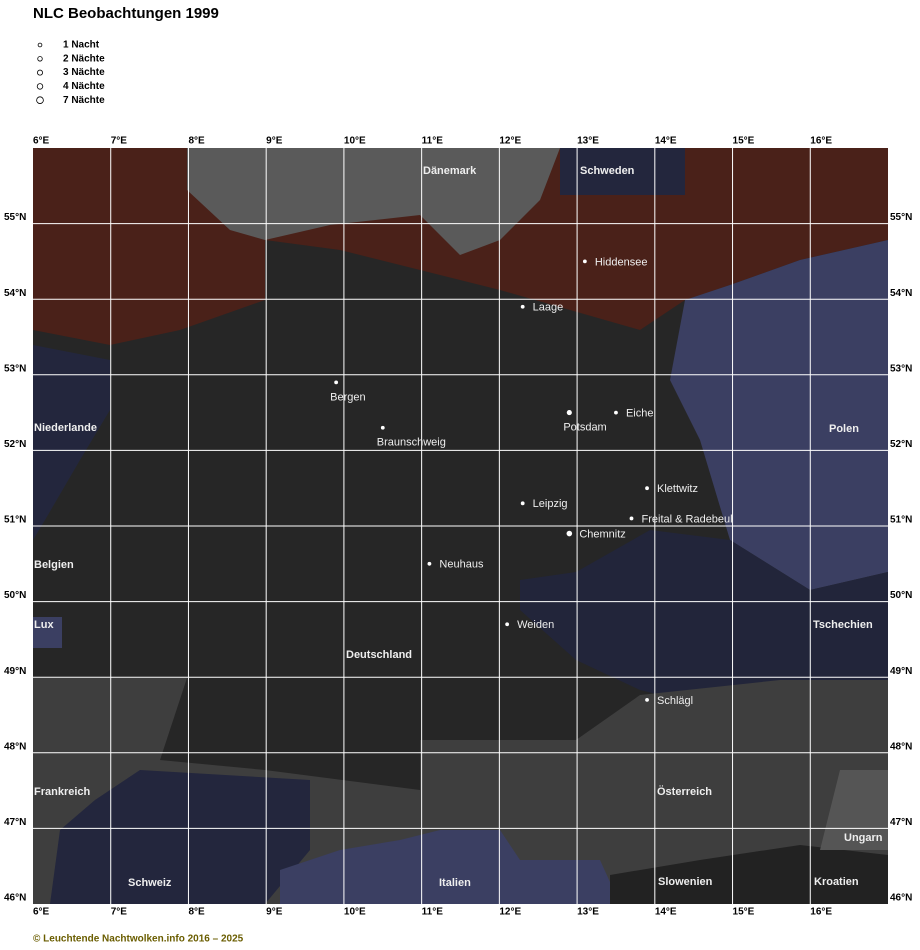 This screenshot has height=950, width=920. I want to click on country-label: Dänemark, so click(450, 171).